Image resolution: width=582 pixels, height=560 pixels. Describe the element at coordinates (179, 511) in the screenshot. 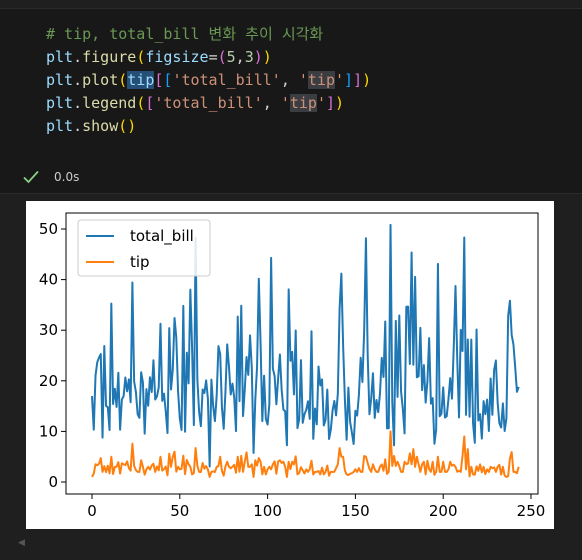

I see `x-tick-label: 50` at that location.